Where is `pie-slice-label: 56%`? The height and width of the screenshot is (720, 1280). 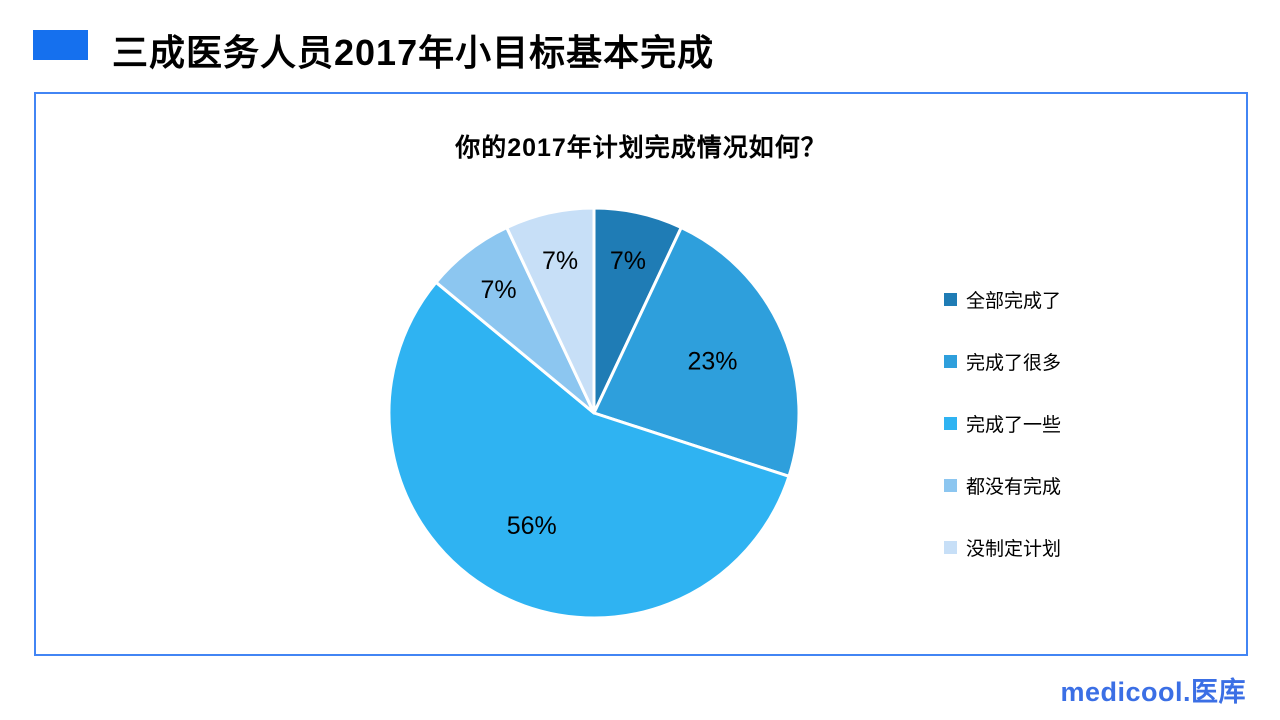
pie-slice-label: 56% is located at coordinates (532, 526).